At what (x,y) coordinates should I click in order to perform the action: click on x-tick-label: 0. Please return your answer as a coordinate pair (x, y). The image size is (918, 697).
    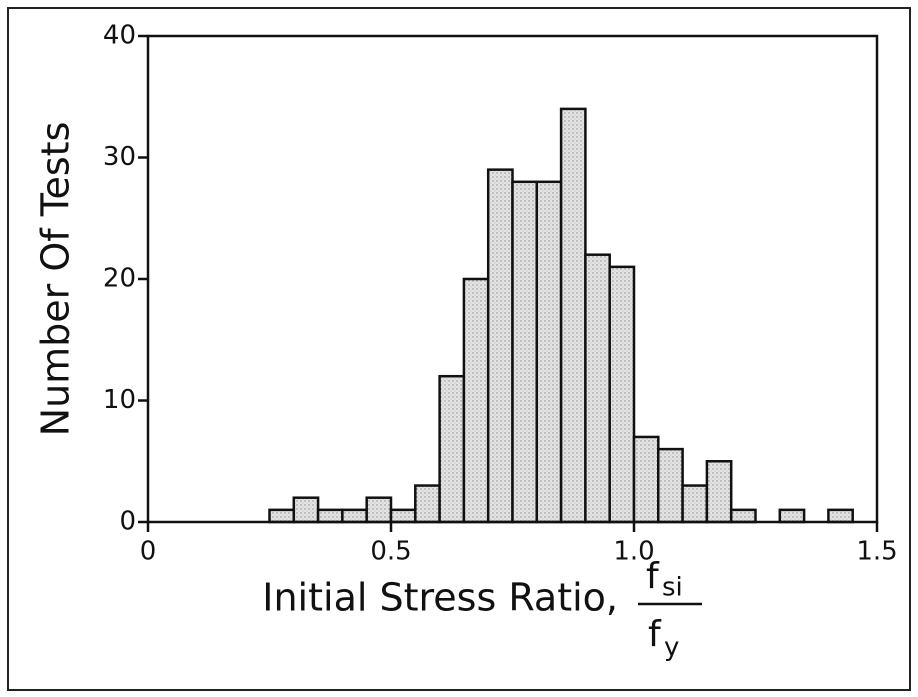
    Looking at the image, I should click on (148, 552).